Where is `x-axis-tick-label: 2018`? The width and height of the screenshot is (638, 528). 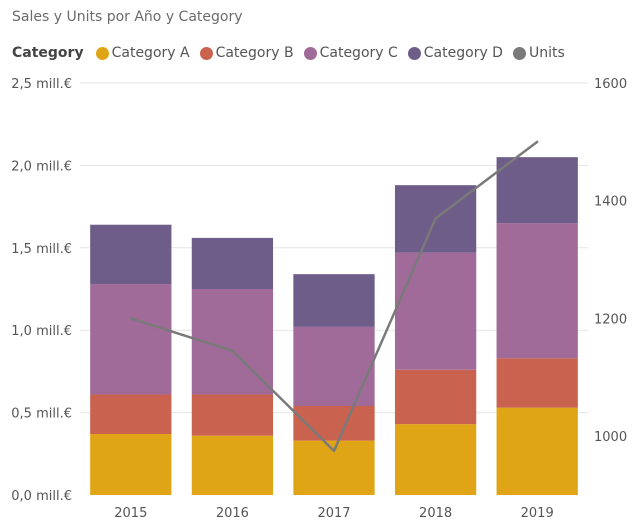 x-axis-tick-label: 2018 is located at coordinates (435, 513).